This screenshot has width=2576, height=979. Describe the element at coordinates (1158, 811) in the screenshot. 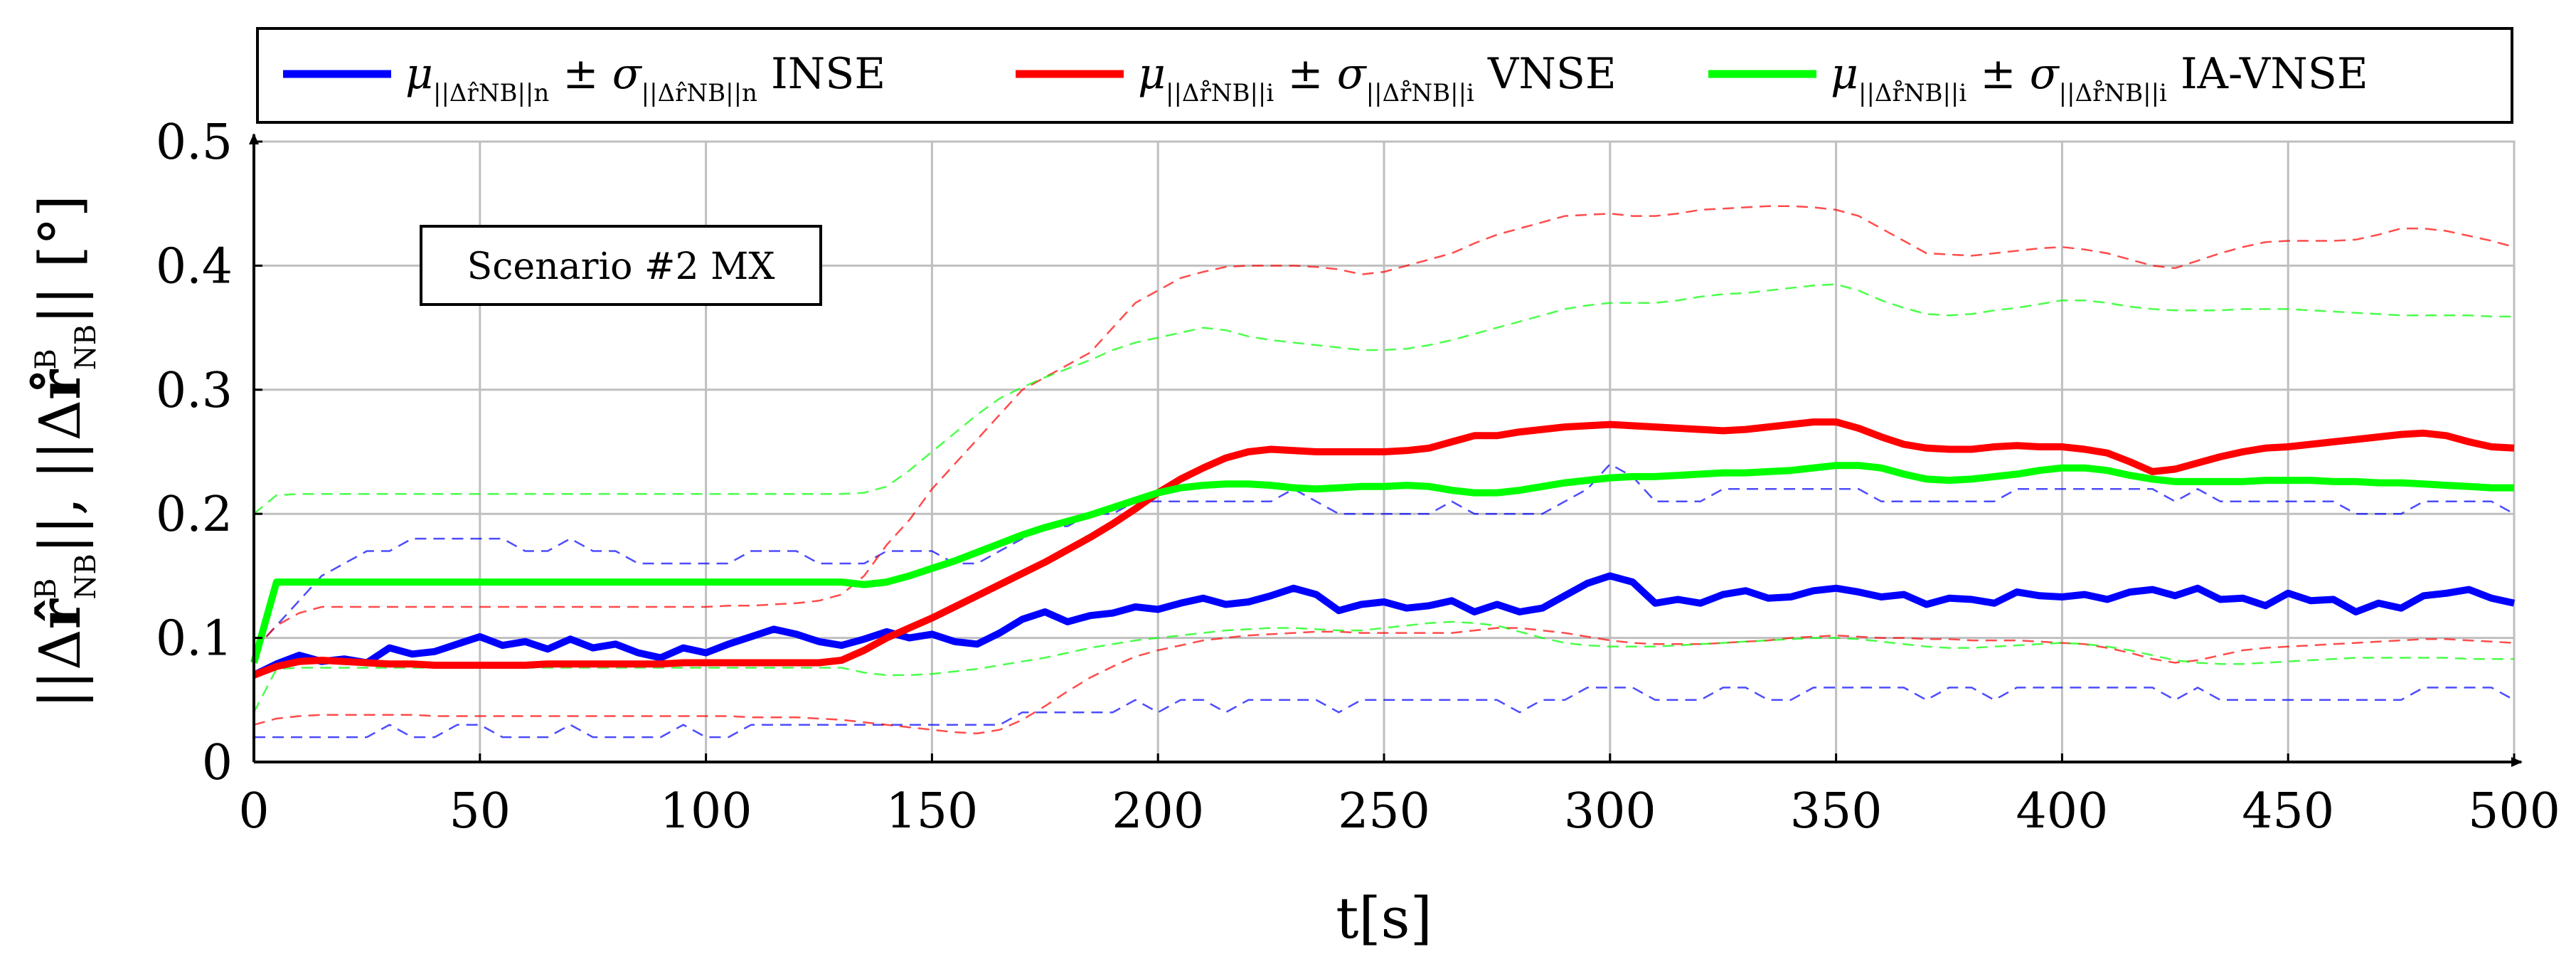

I see `x-tick-label-200: 200` at that location.